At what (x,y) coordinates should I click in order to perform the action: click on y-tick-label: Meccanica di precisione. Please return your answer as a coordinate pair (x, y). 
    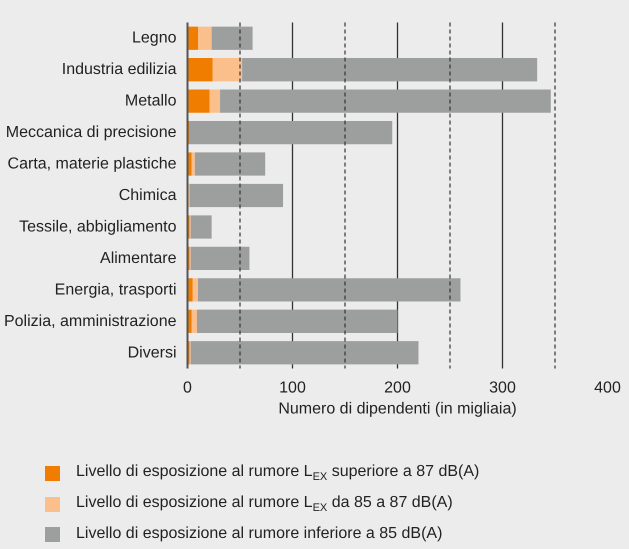
    Looking at the image, I should click on (91, 133).